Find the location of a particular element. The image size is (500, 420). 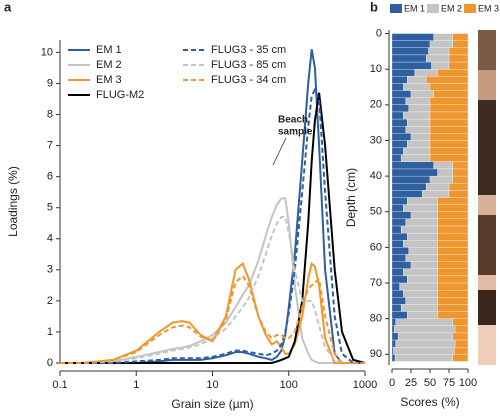

annotation: Beach is located at coordinates (293, 120).